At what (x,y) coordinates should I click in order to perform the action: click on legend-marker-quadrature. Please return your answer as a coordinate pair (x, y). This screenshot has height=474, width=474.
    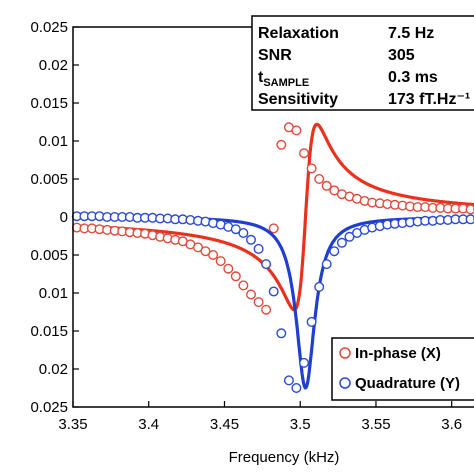
    Looking at the image, I should click on (345, 383).